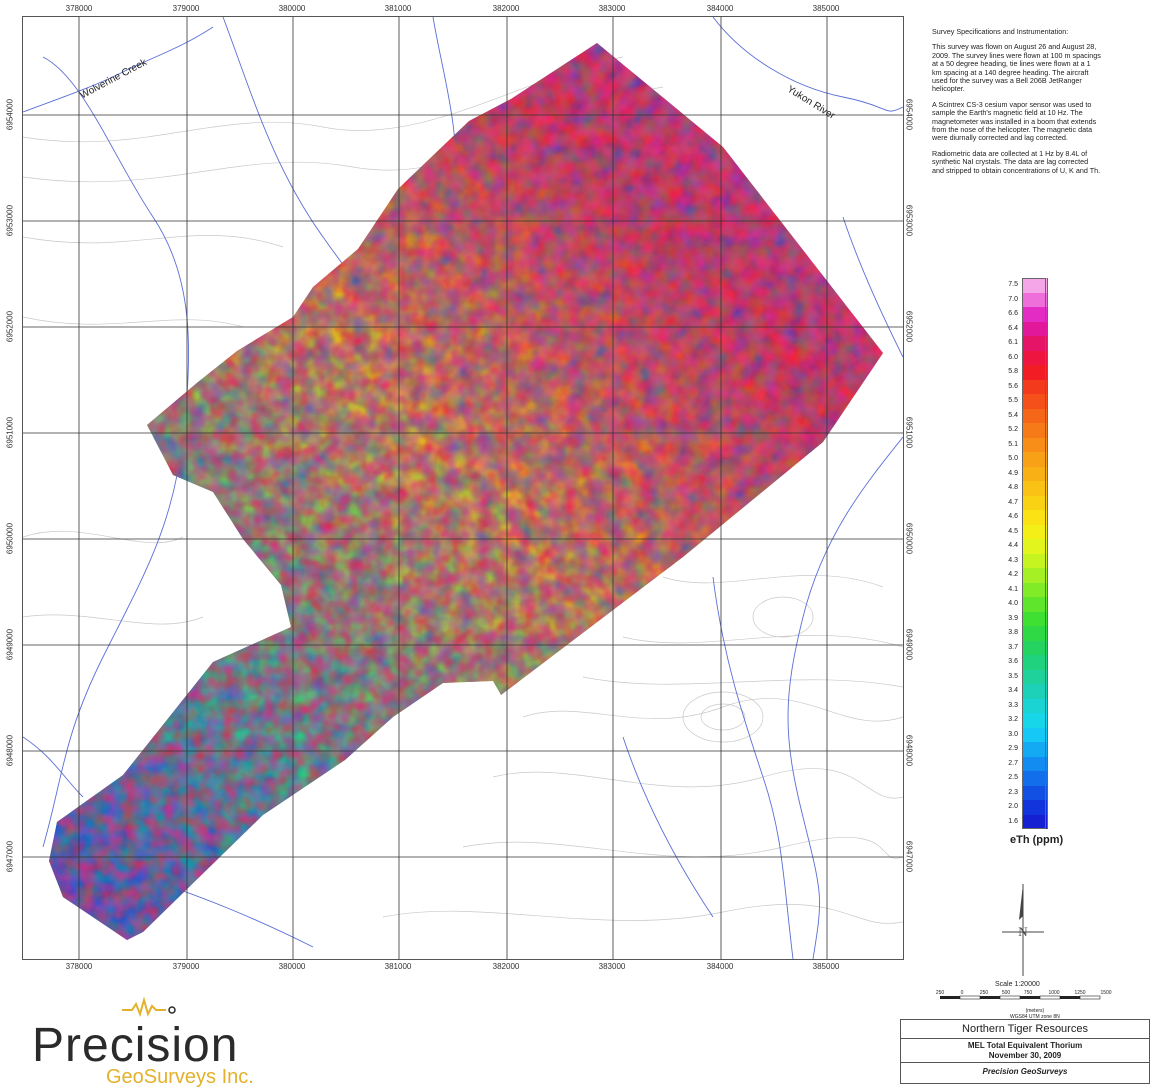  What do you see at coordinates (1013, 284) in the screenshot?
I see `legend-value: 7.5` at bounding box center [1013, 284].